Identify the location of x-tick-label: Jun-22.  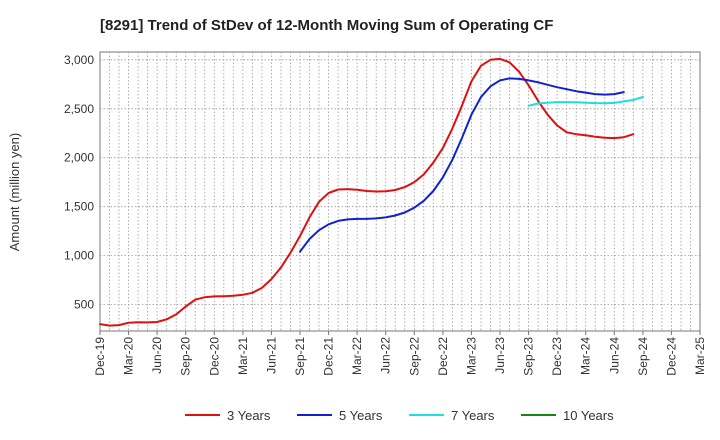
(386, 355).